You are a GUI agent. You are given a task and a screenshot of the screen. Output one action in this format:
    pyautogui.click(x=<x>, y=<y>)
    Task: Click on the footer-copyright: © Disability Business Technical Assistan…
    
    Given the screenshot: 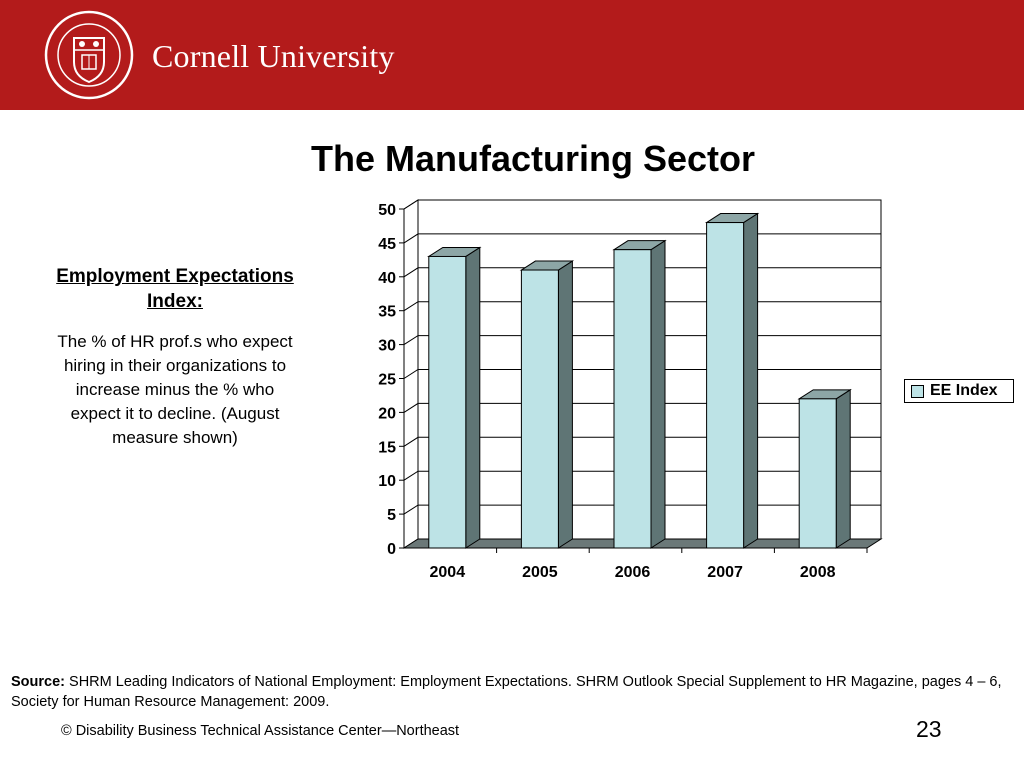 What is the action you would take?
    pyautogui.click(x=260, y=731)
    